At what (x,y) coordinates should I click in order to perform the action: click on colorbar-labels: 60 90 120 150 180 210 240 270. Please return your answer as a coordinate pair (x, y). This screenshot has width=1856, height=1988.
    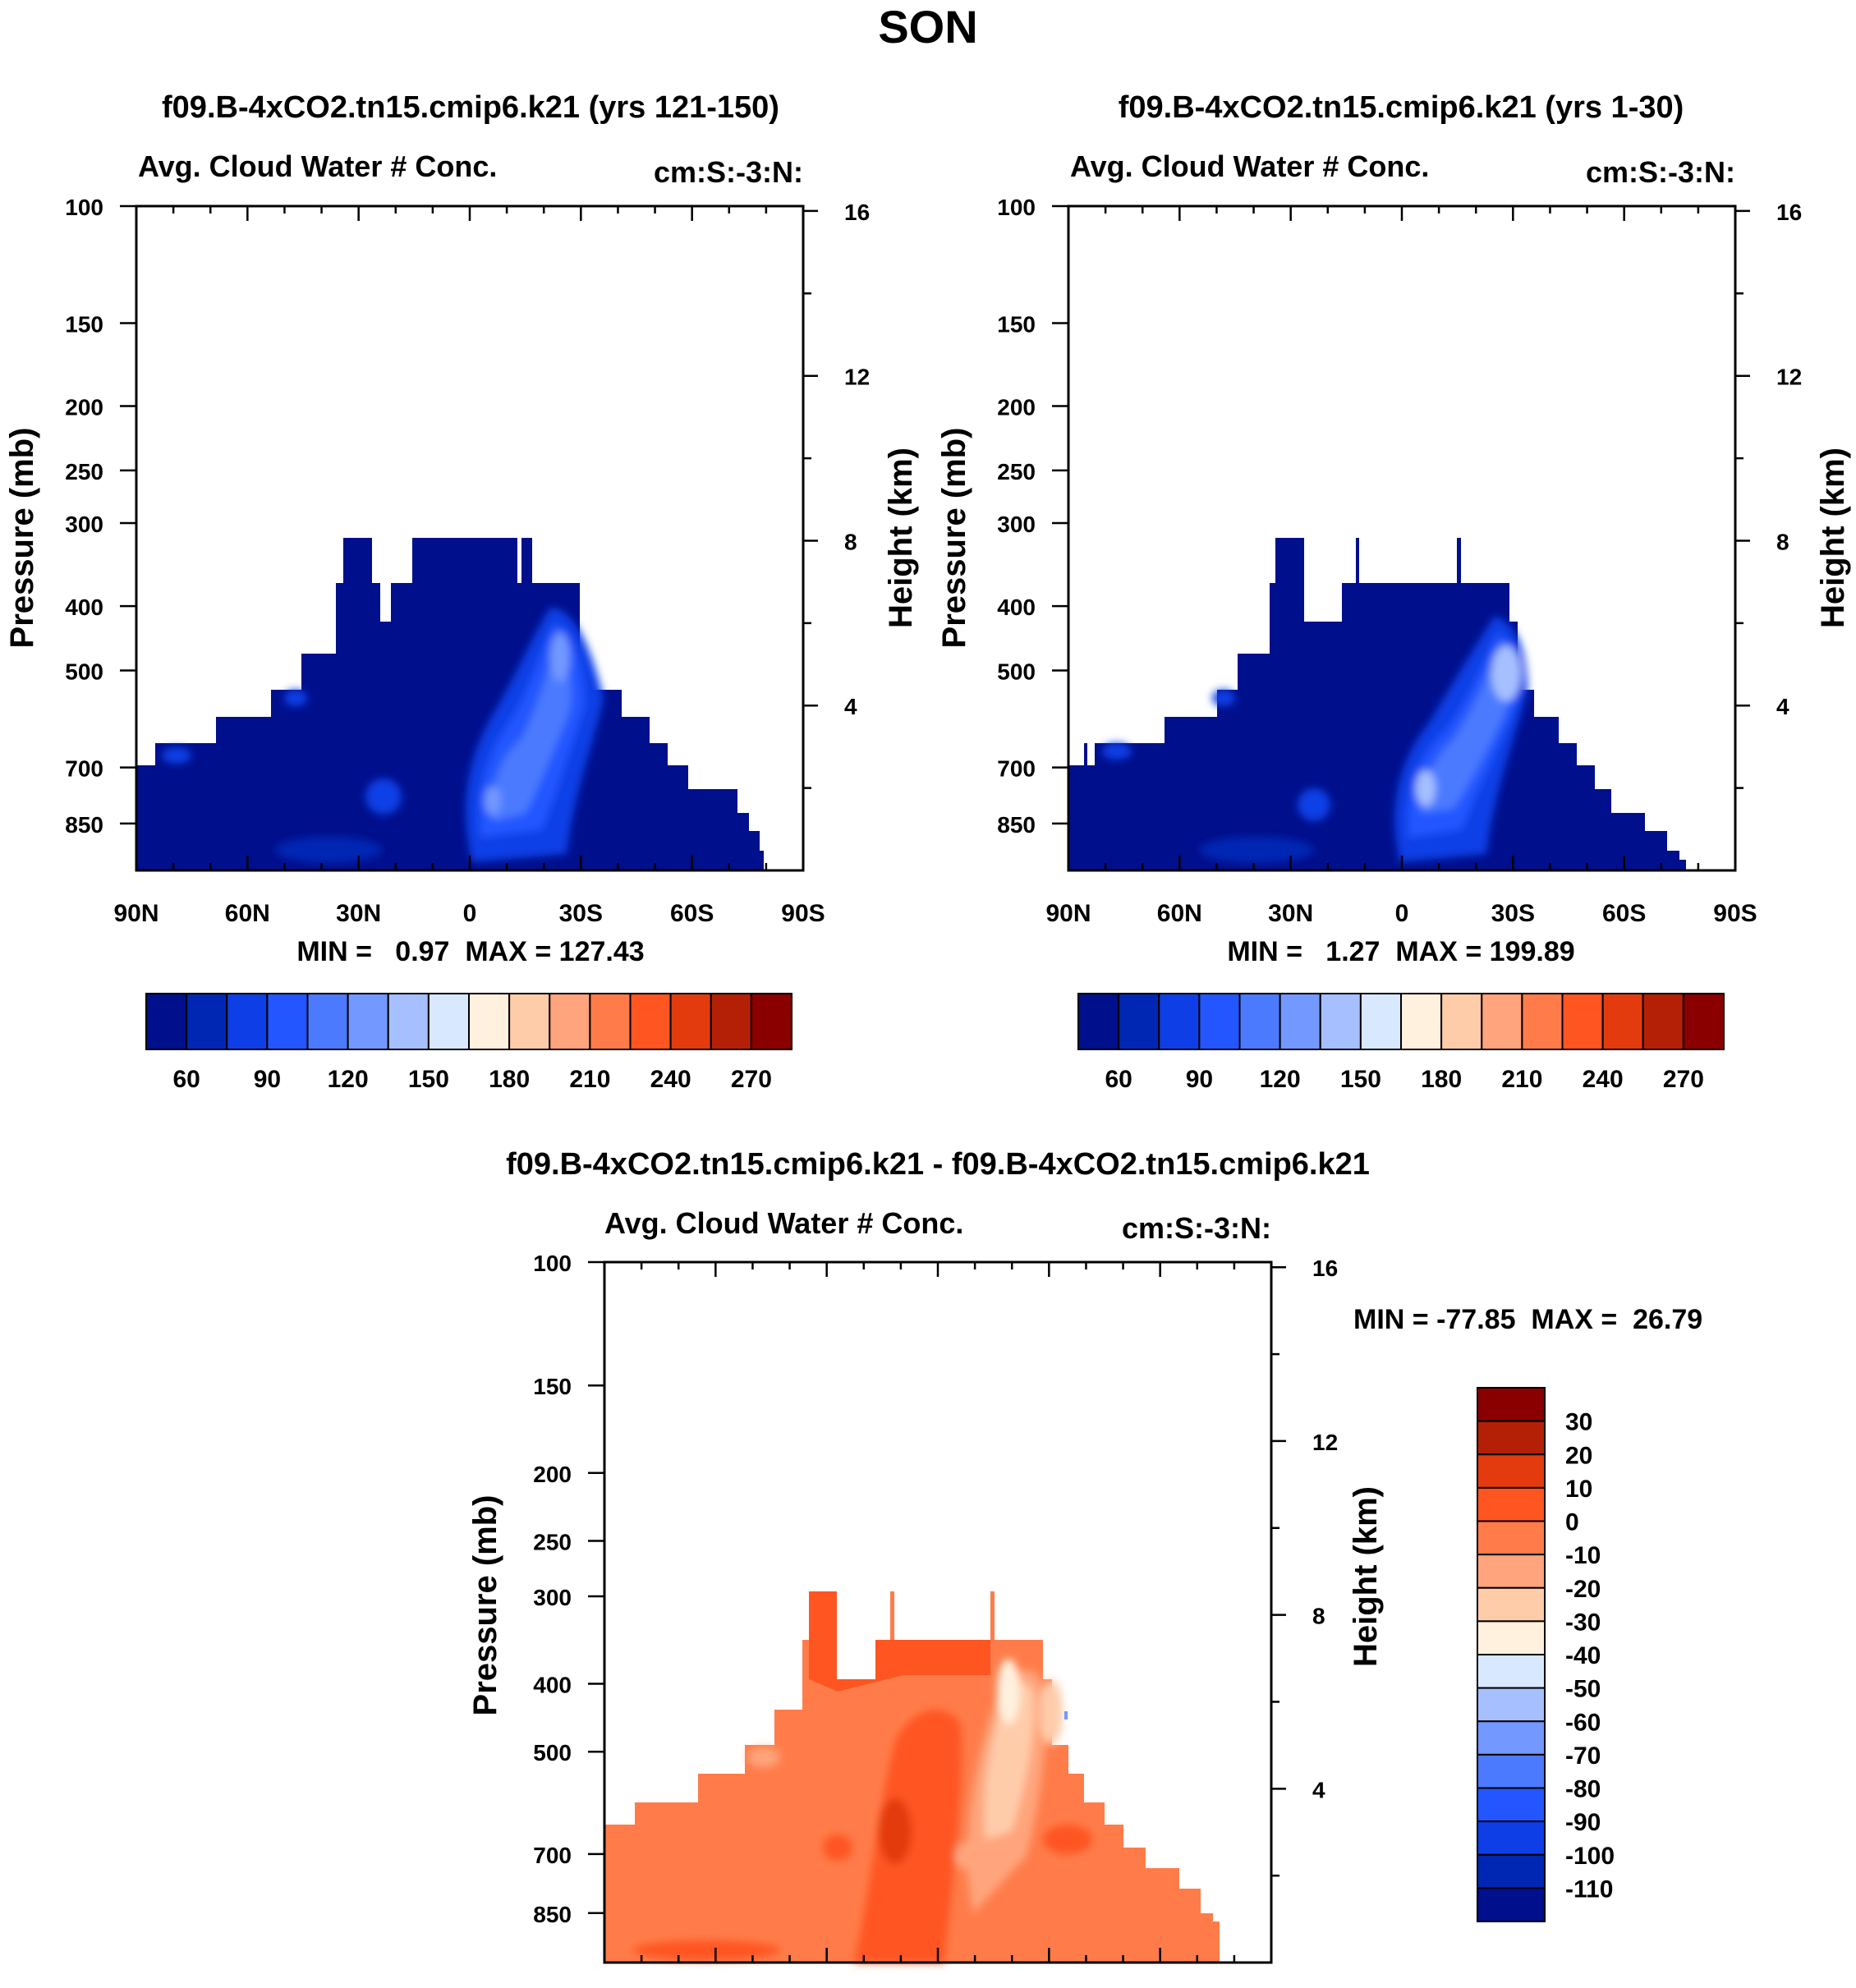
    Looking at the image, I should click on (471, 1079).